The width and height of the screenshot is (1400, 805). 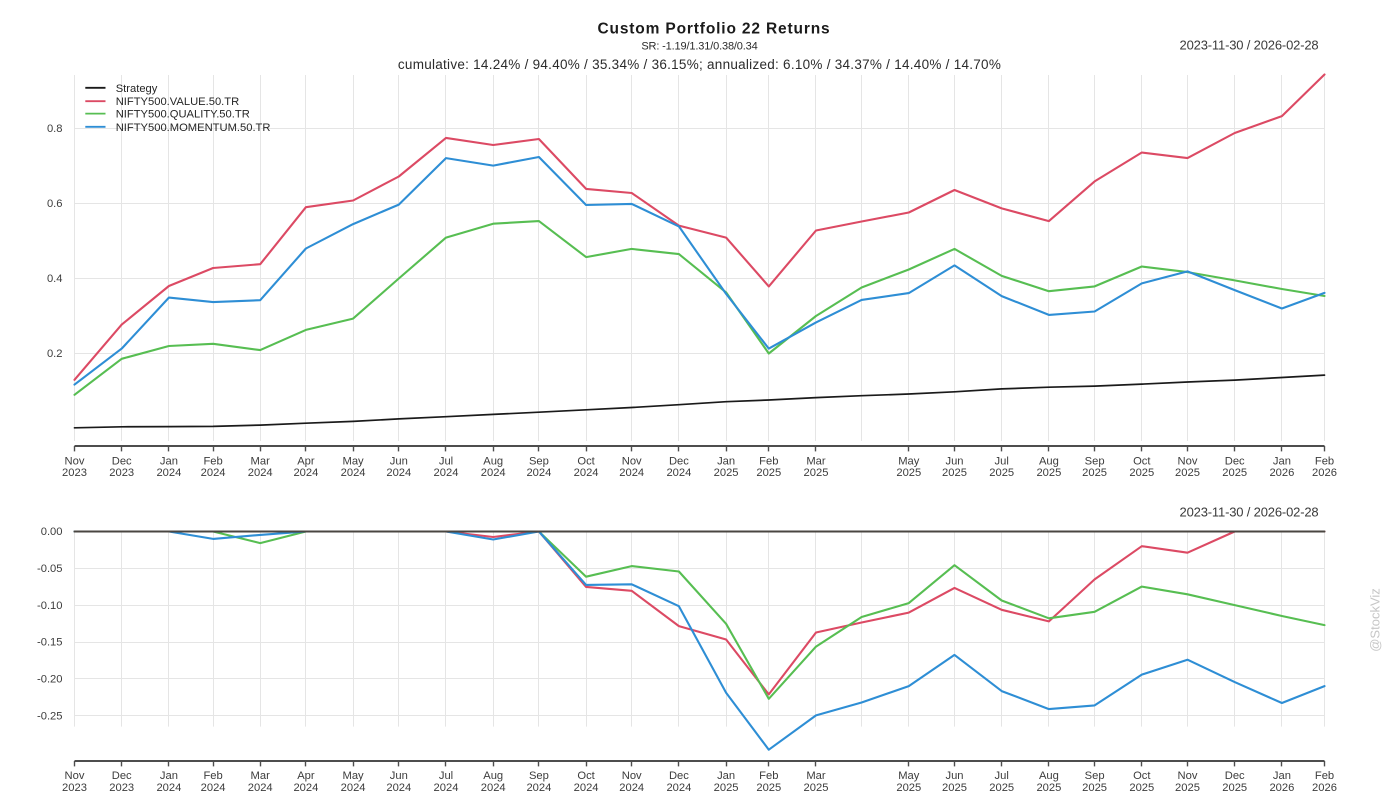 I want to click on svg-text: -0.10, so click(x=50, y=606).